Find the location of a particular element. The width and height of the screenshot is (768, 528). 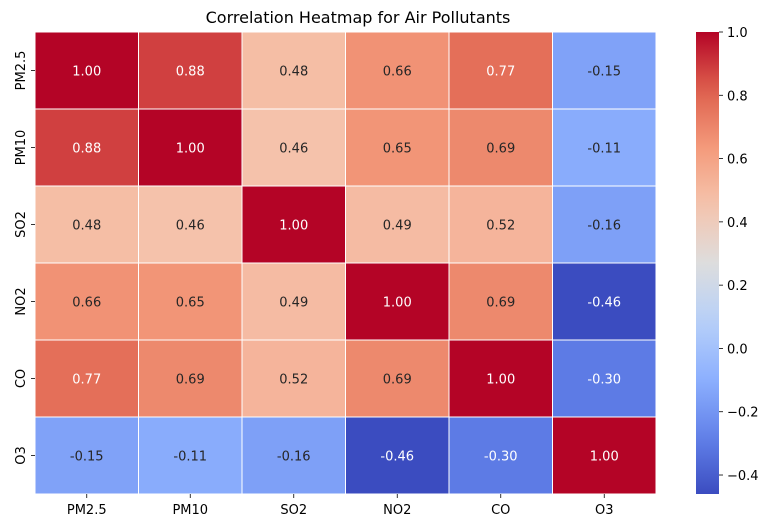

heatmap-cell-CO-CO is located at coordinates (500, 378).